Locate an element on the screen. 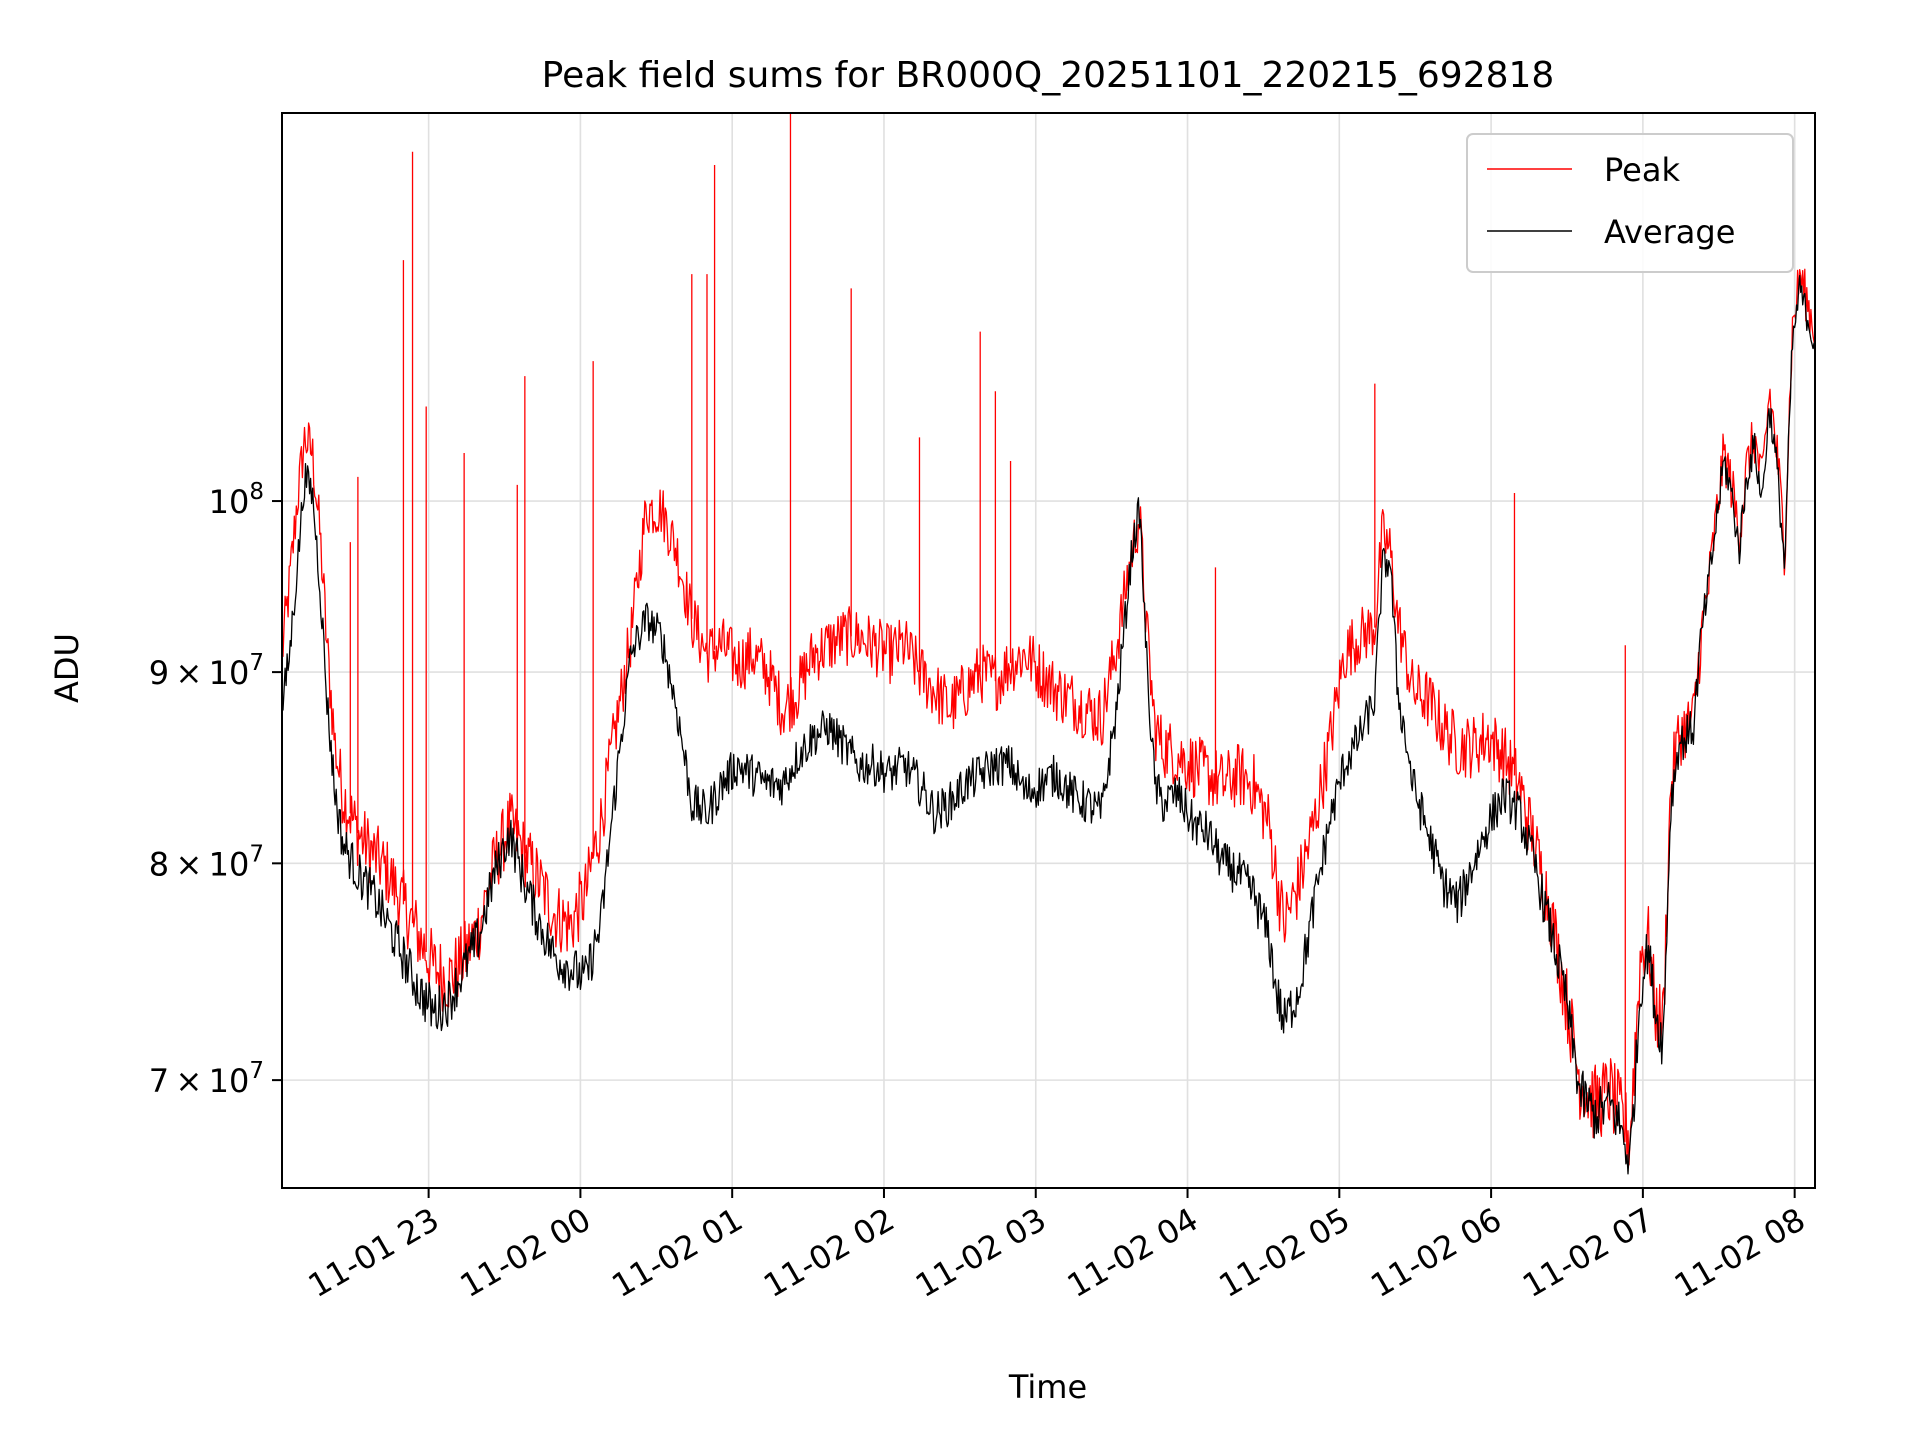 The width and height of the screenshot is (1920, 1440). legend-peak-label: Peak is located at coordinates (1642, 170).